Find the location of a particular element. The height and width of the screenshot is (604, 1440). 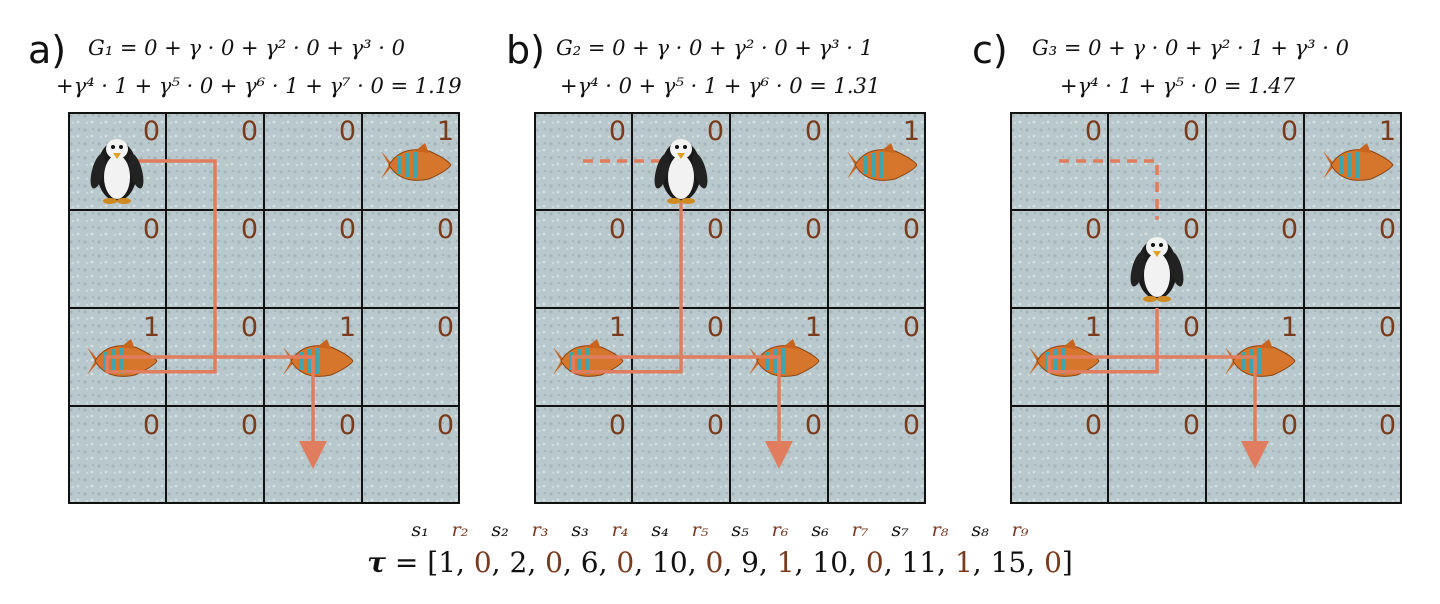

tau-open: = [ is located at coordinates (412, 562).